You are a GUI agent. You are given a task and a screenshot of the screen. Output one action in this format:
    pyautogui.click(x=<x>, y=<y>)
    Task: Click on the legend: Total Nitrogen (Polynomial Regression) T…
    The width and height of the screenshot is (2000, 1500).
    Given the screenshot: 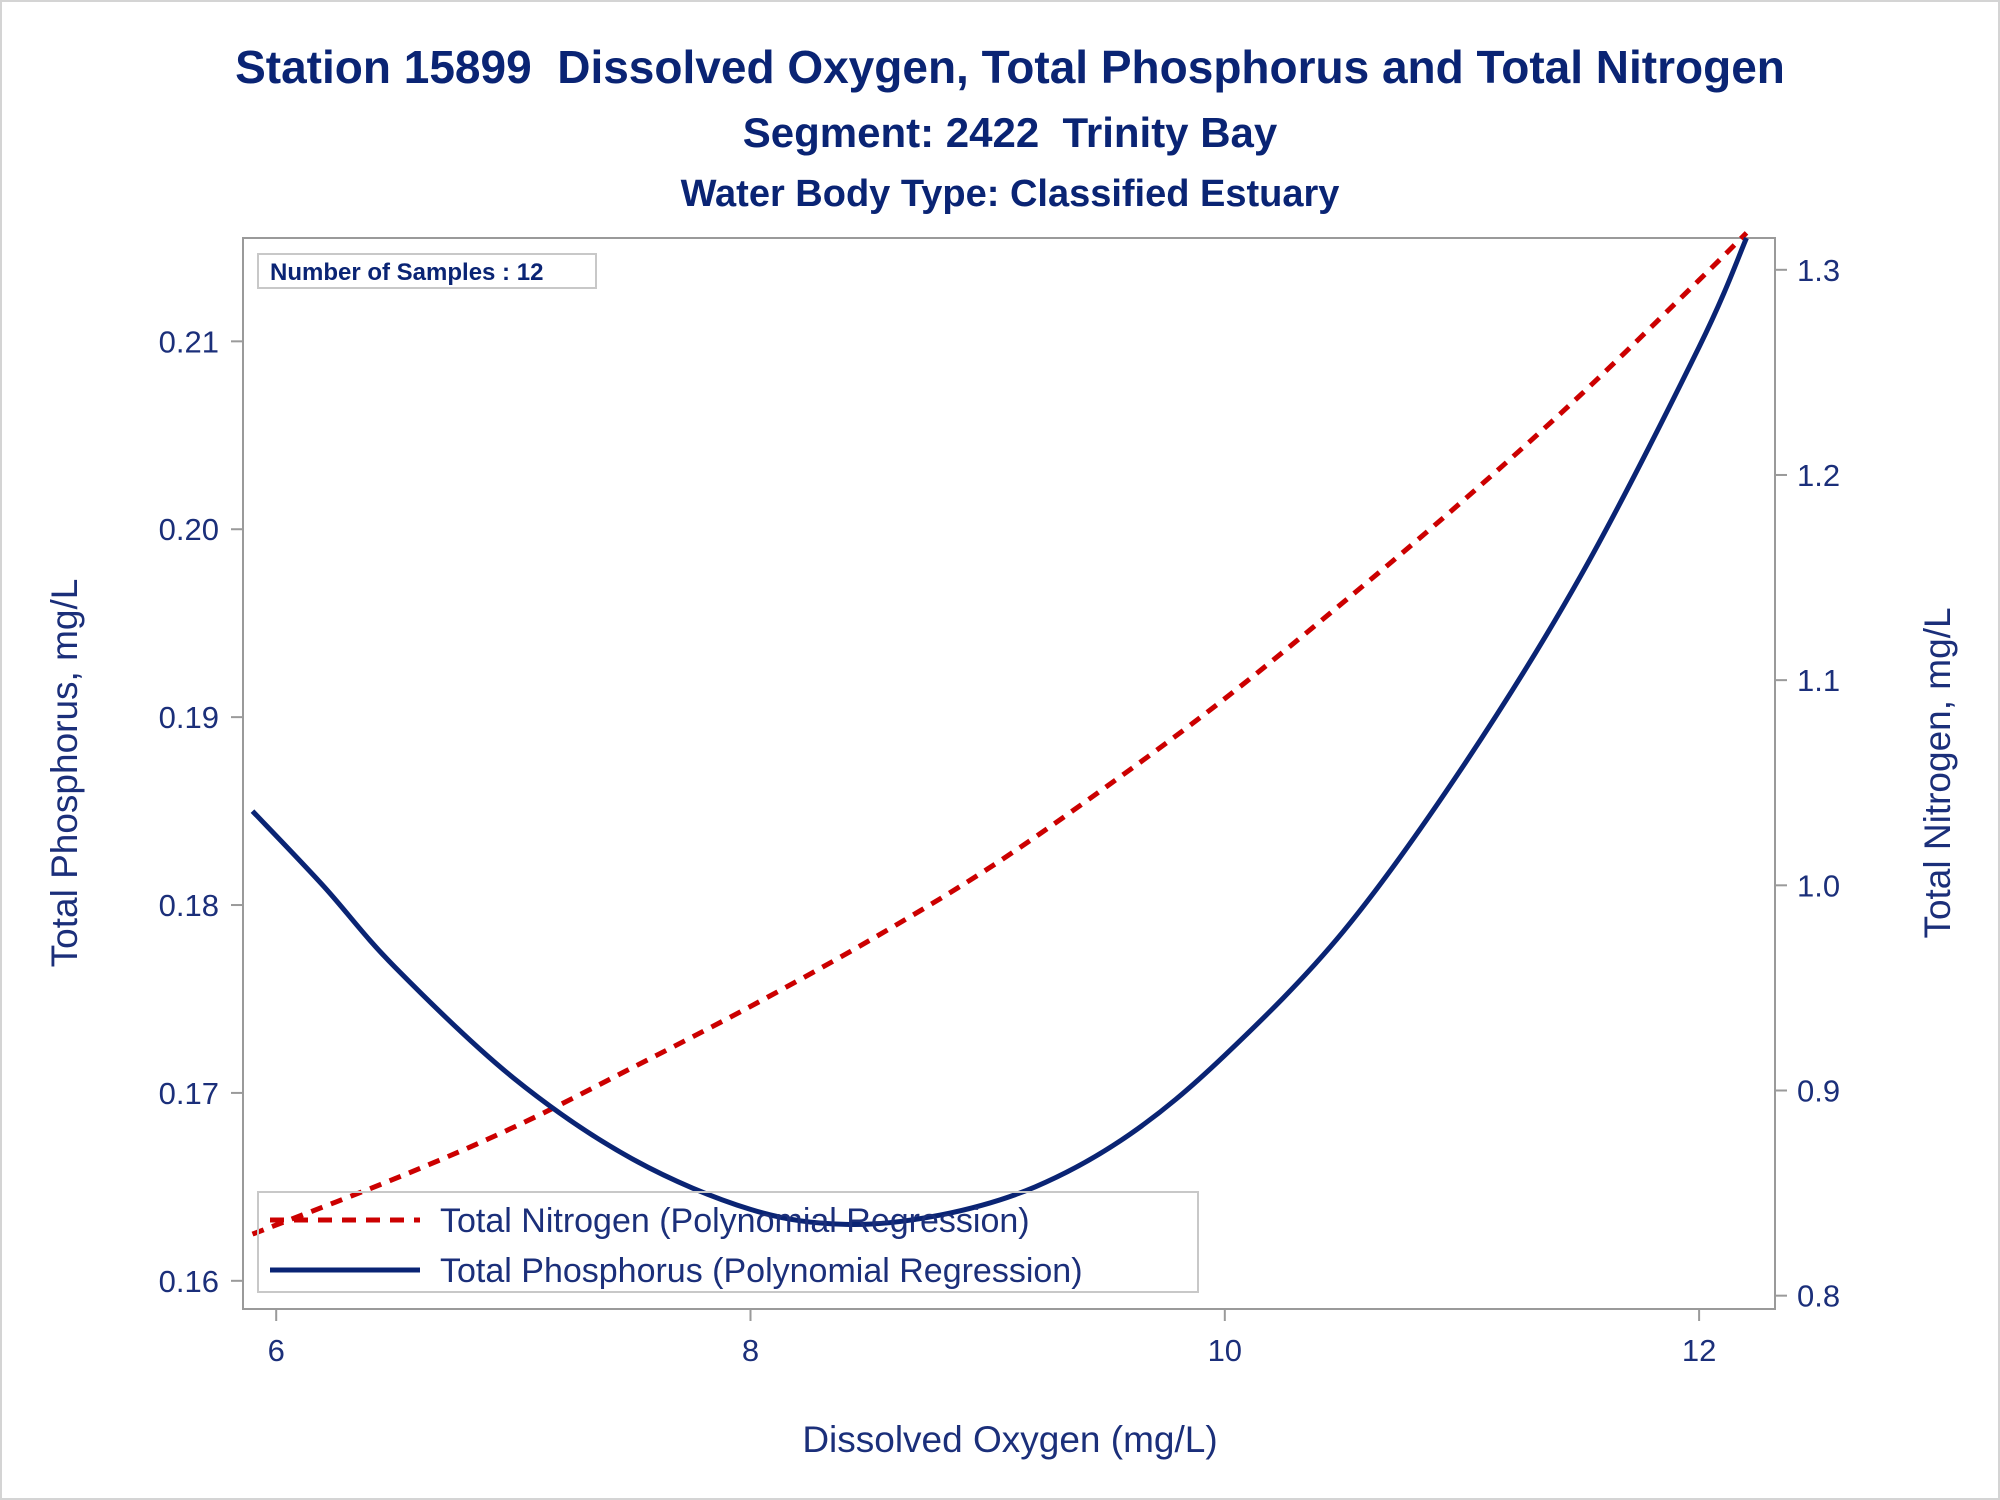 What is the action you would take?
    pyautogui.click(x=728, y=1242)
    